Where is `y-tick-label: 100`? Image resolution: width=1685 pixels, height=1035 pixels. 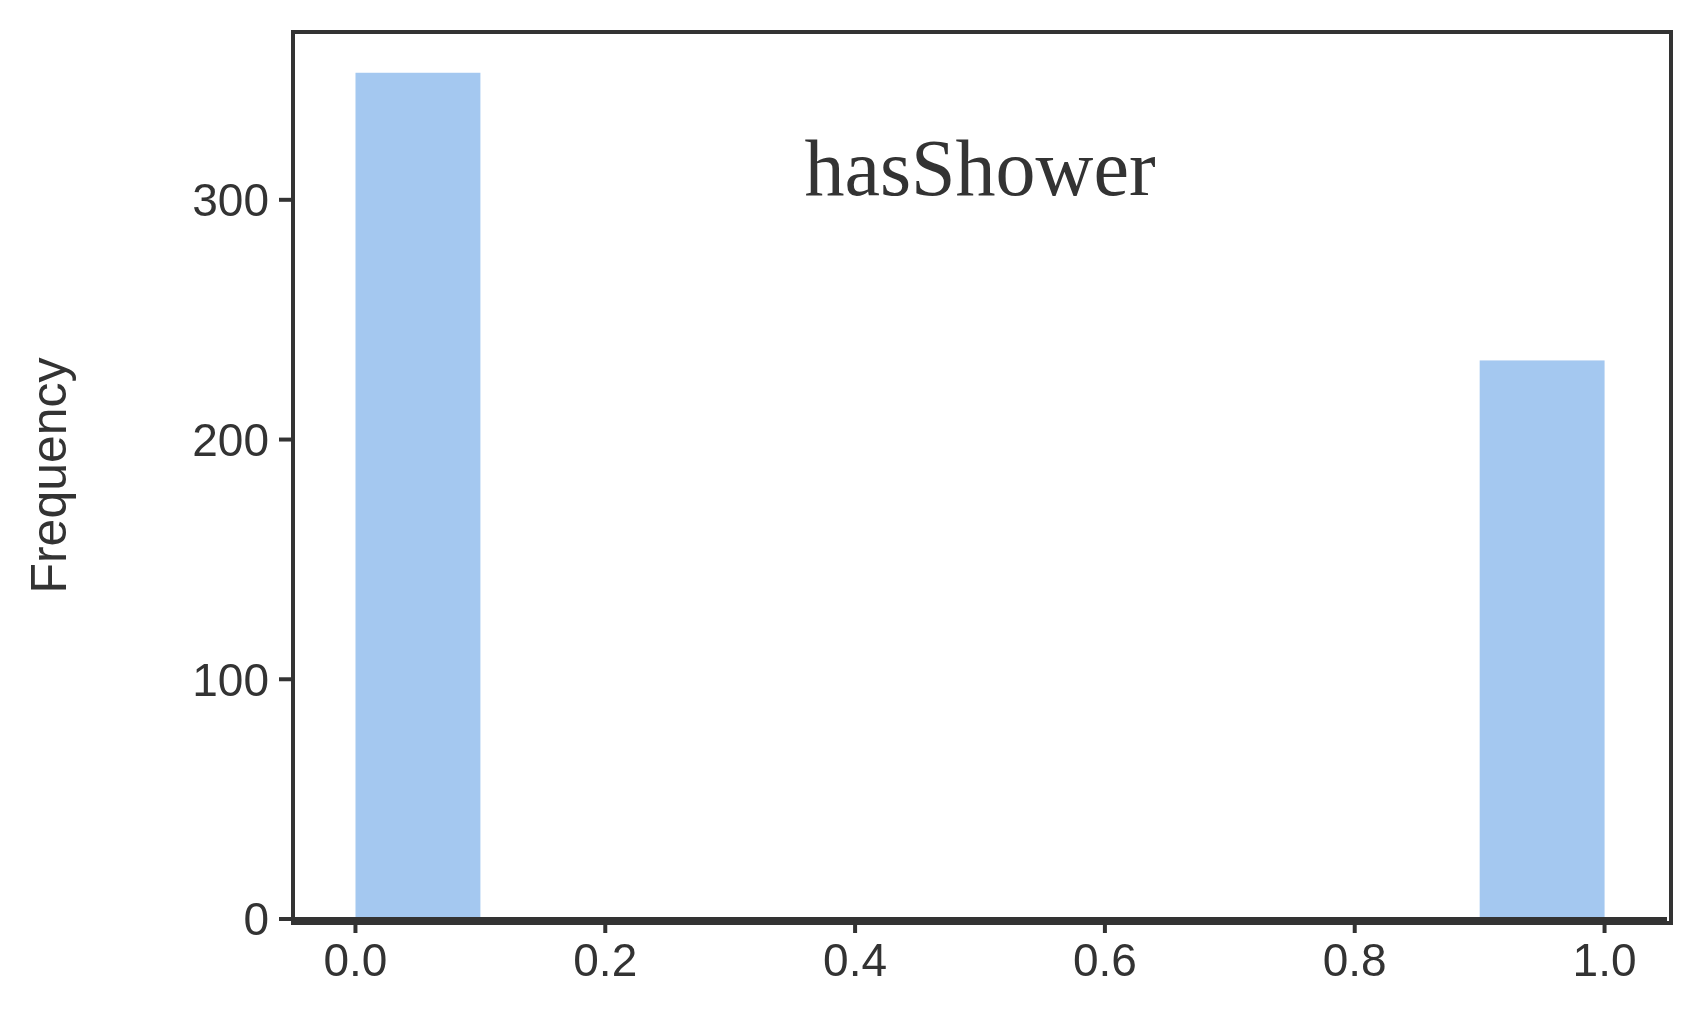 y-tick-label: 100 is located at coordinates (230, 679).